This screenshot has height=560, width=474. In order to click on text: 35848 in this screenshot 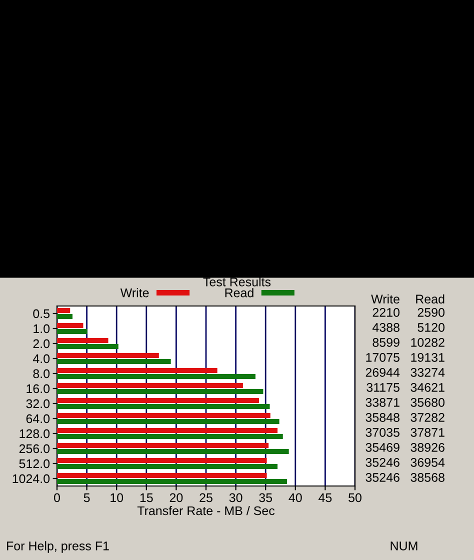, I will do `click(383, 417)`.